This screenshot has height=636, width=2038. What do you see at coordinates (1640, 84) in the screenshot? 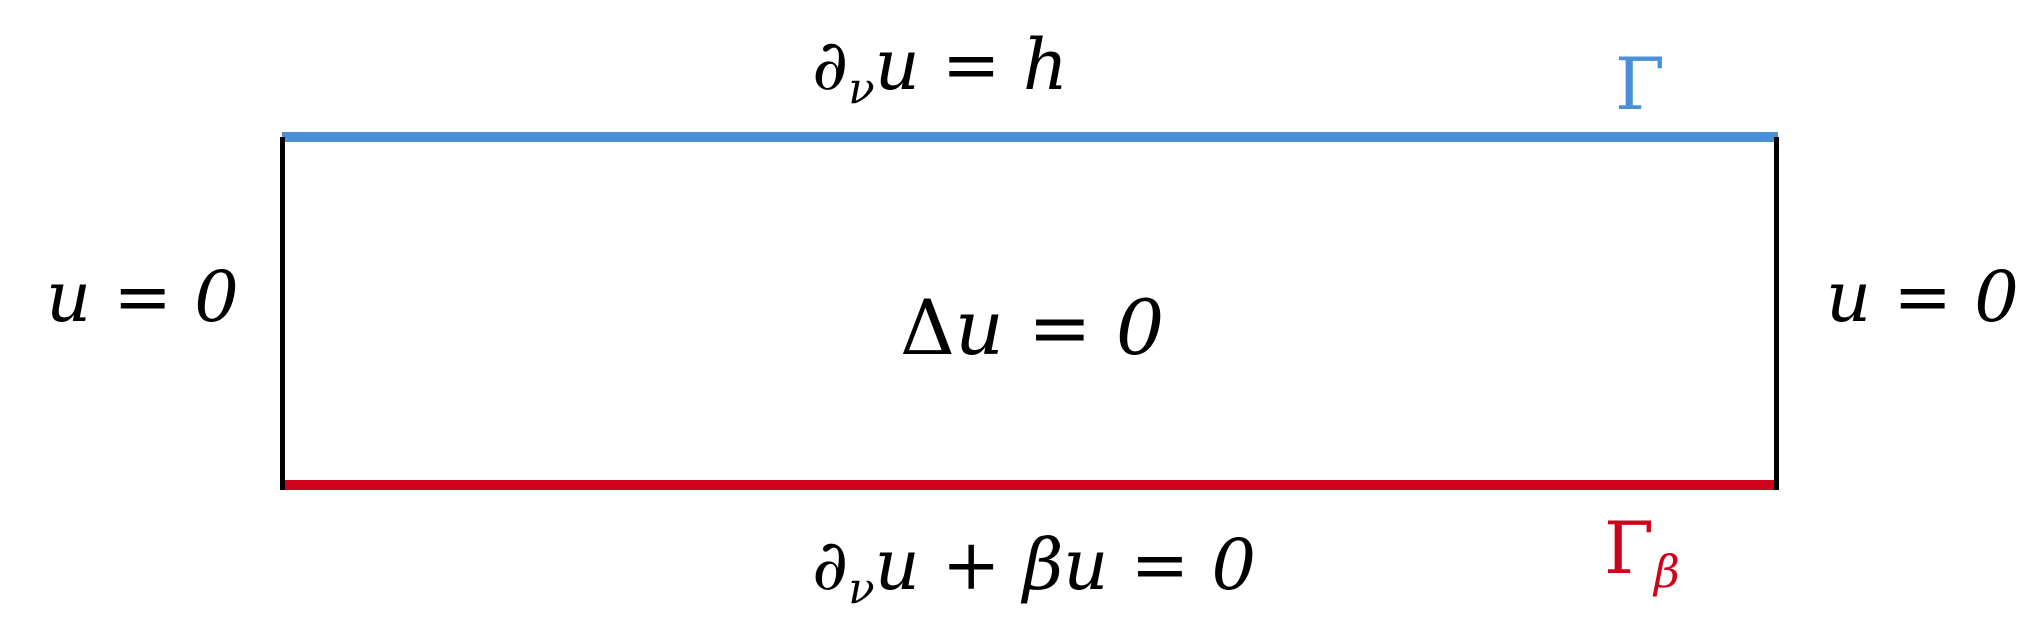
I see `gamma-top-label: Γ` at bounding box center [1640, 84].